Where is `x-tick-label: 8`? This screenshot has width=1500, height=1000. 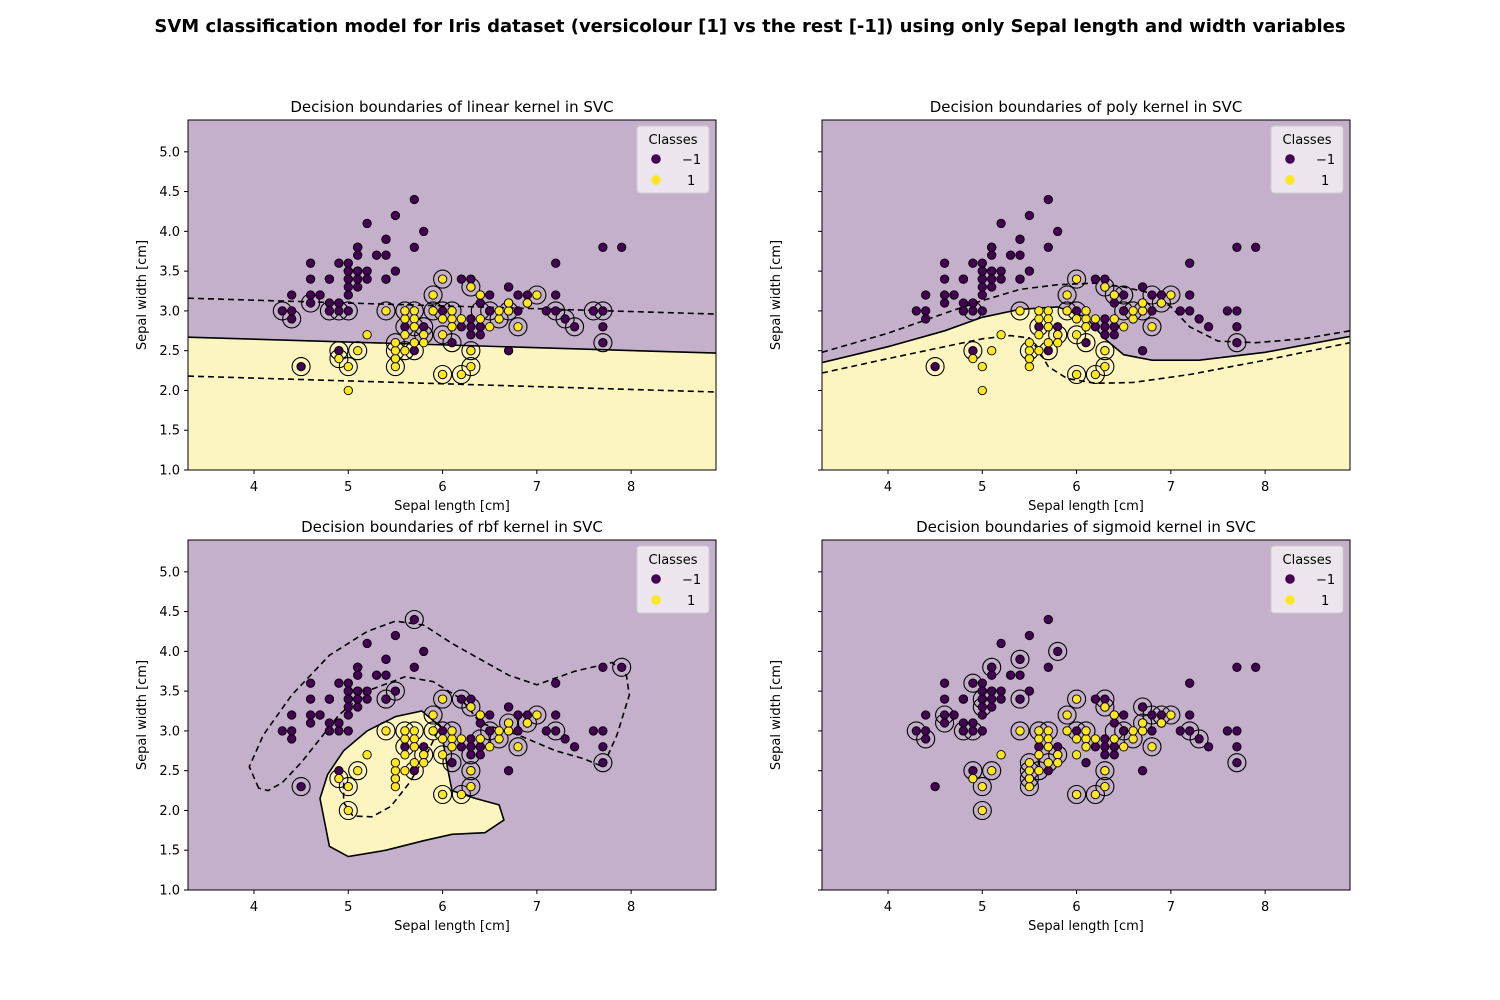 x-tick-label: 8 is located at coordinates (1265, 907).